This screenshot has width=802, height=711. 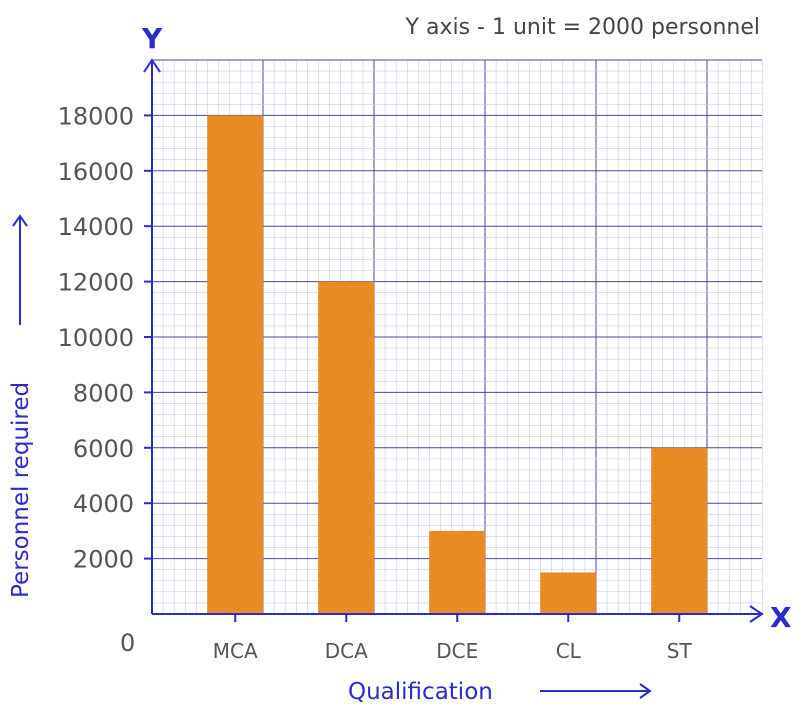 I want to click on y-axis-arrowhead, so click(x=152, y=65).